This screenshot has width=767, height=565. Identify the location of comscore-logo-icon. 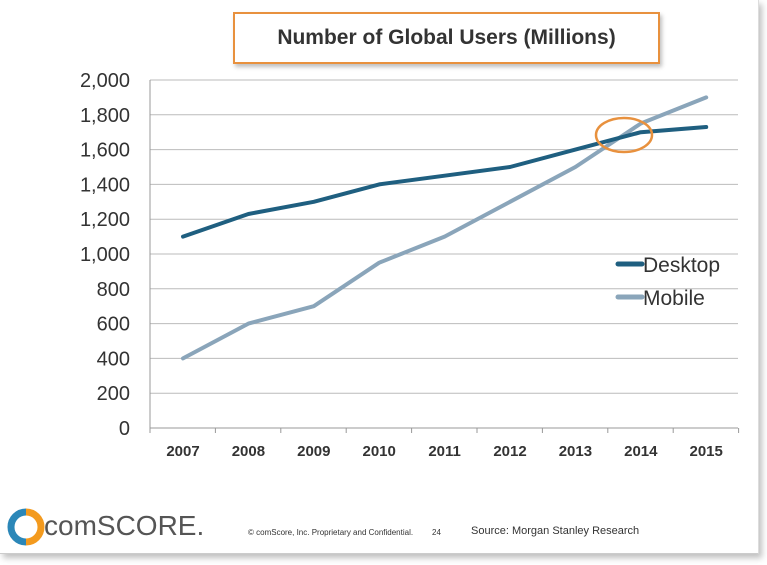
(26, 527).